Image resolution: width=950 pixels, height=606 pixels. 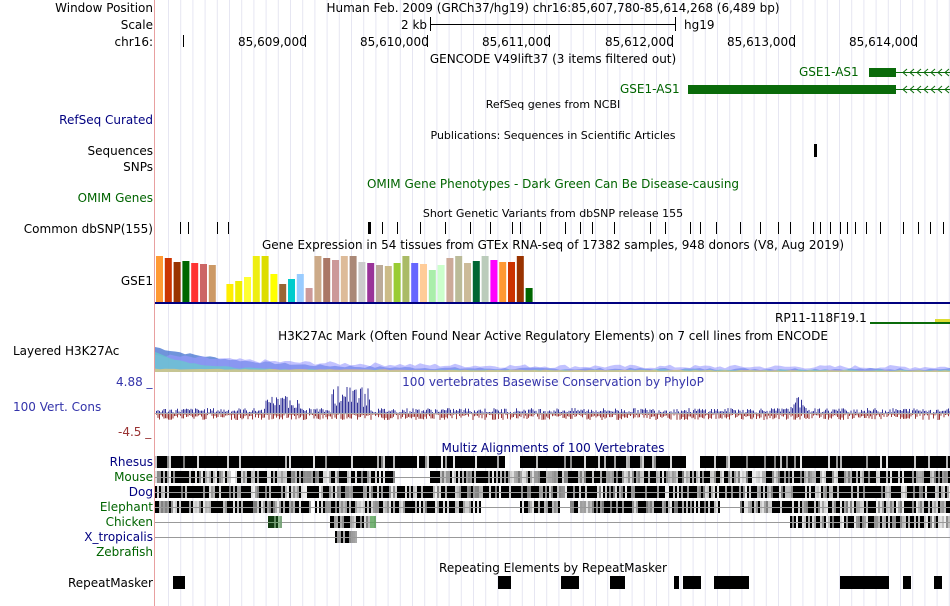 I want to click on publications-sequences-label: Sequences, so click(x=120, y=151).